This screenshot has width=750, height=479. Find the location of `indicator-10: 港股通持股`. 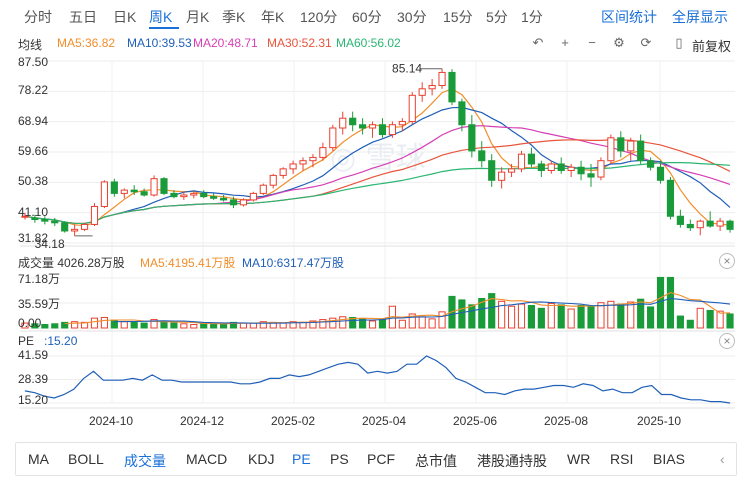

indicator-10: 港股通持股 is located at coordinates (512, 461).